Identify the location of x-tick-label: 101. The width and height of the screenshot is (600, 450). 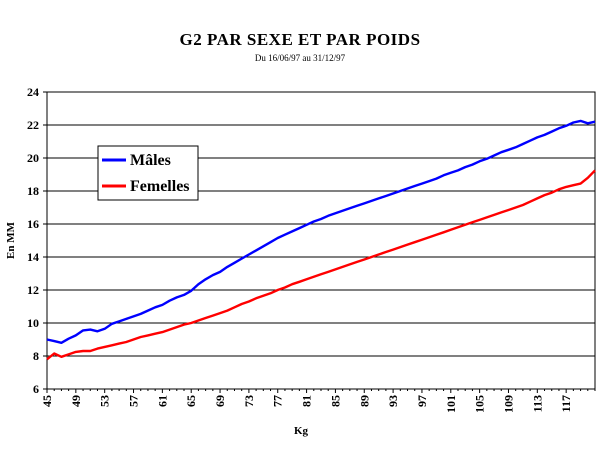
(451, 404).